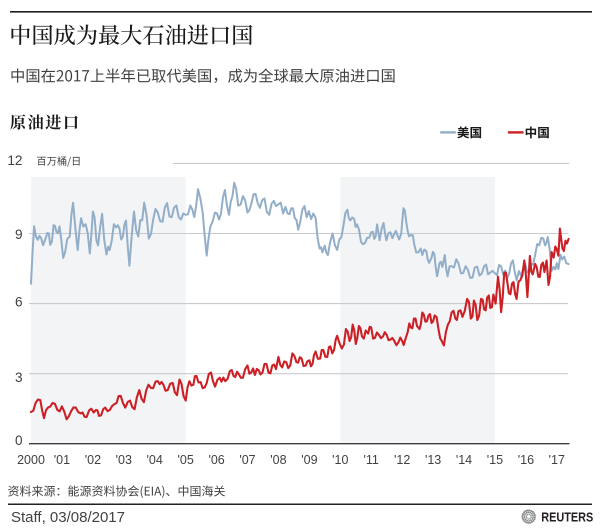 The height and width of the screenshot is (532, 600). I want to click on svg-text: 2000, so click(31, 460).